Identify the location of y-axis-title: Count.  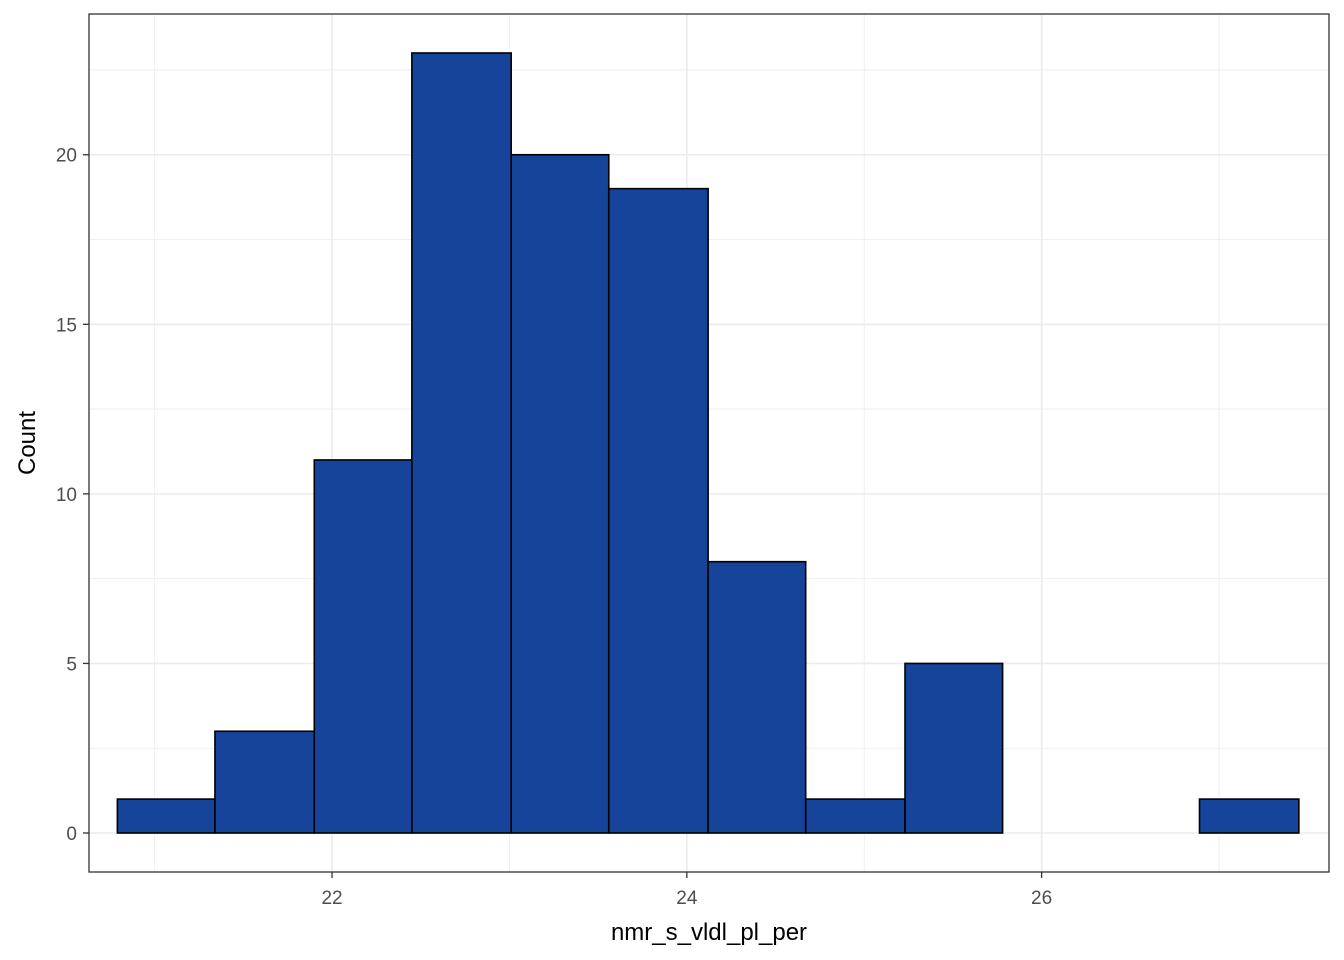
(27, 443).